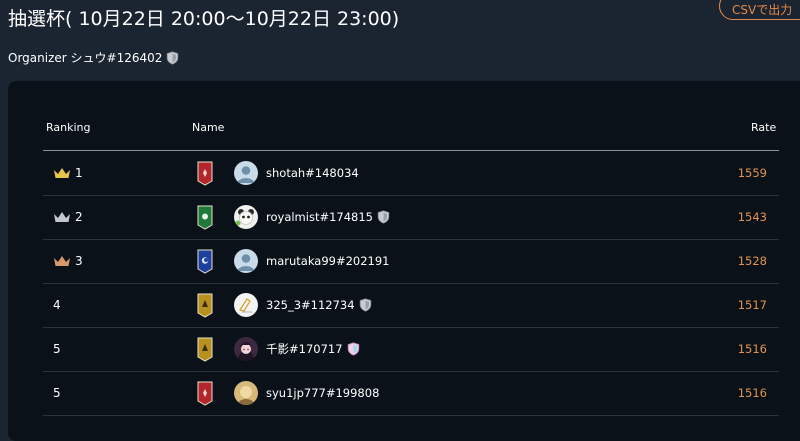 Image resolution: width=800 pixels, height=441 pixels. I want to click on player-name-cell: 千影#170717, so click(313, 349).